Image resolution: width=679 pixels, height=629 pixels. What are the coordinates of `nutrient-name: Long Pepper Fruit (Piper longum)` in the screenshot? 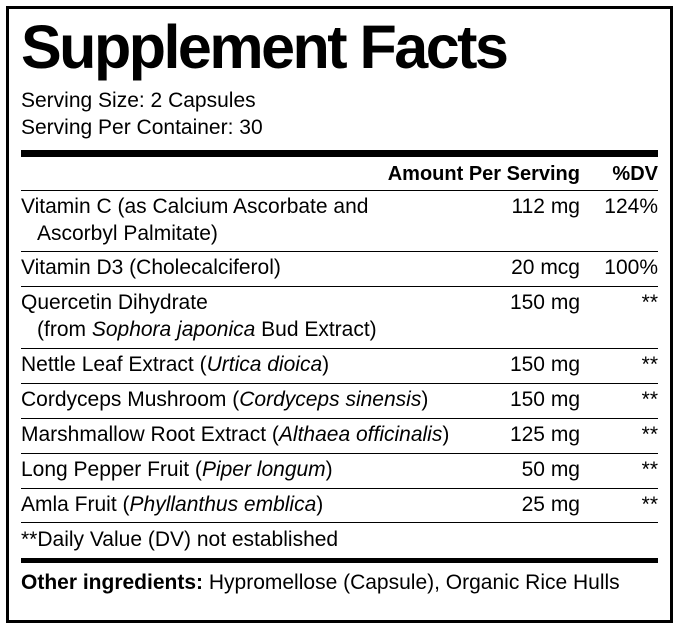 It's located at (177, 469).